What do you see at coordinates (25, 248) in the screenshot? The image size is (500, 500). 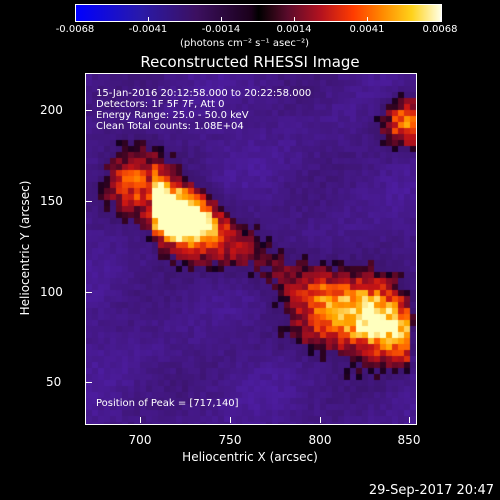 I see `y-axis-title: Heliocentric Y (arcsec)` at bounding box center [25, 248].